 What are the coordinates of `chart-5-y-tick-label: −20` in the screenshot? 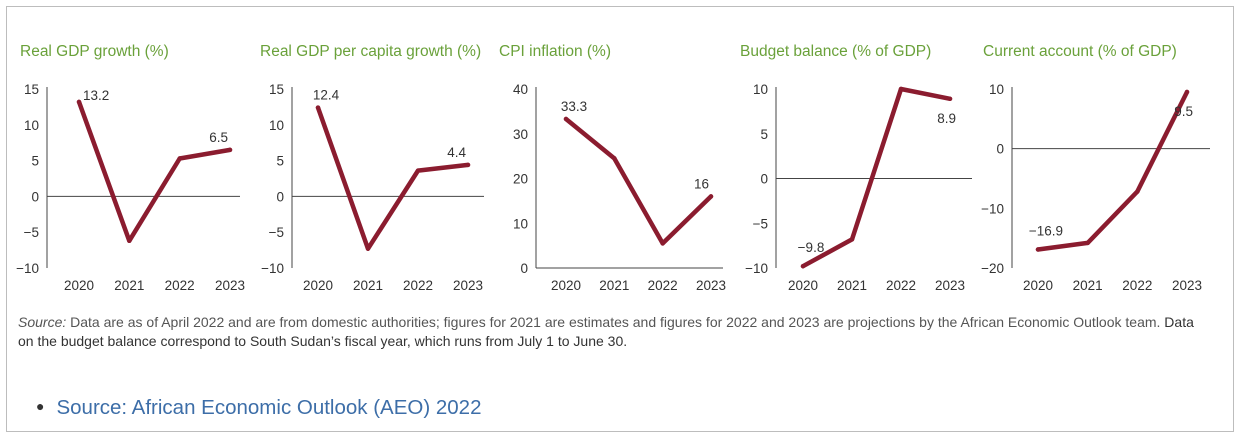 It's located at (992, 268).